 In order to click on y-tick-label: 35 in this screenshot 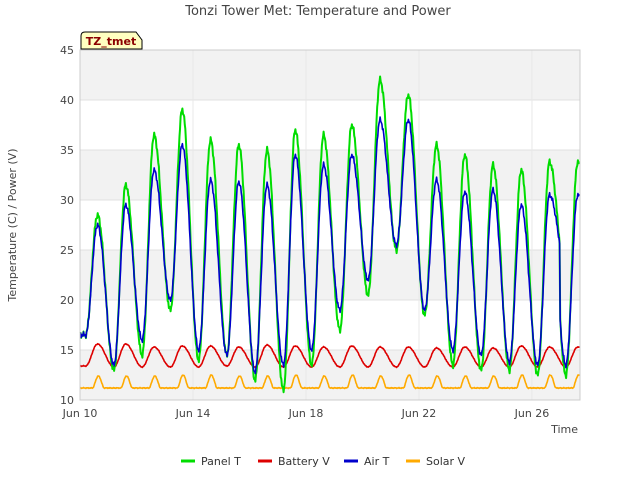, I will do `click(67, 150)`.